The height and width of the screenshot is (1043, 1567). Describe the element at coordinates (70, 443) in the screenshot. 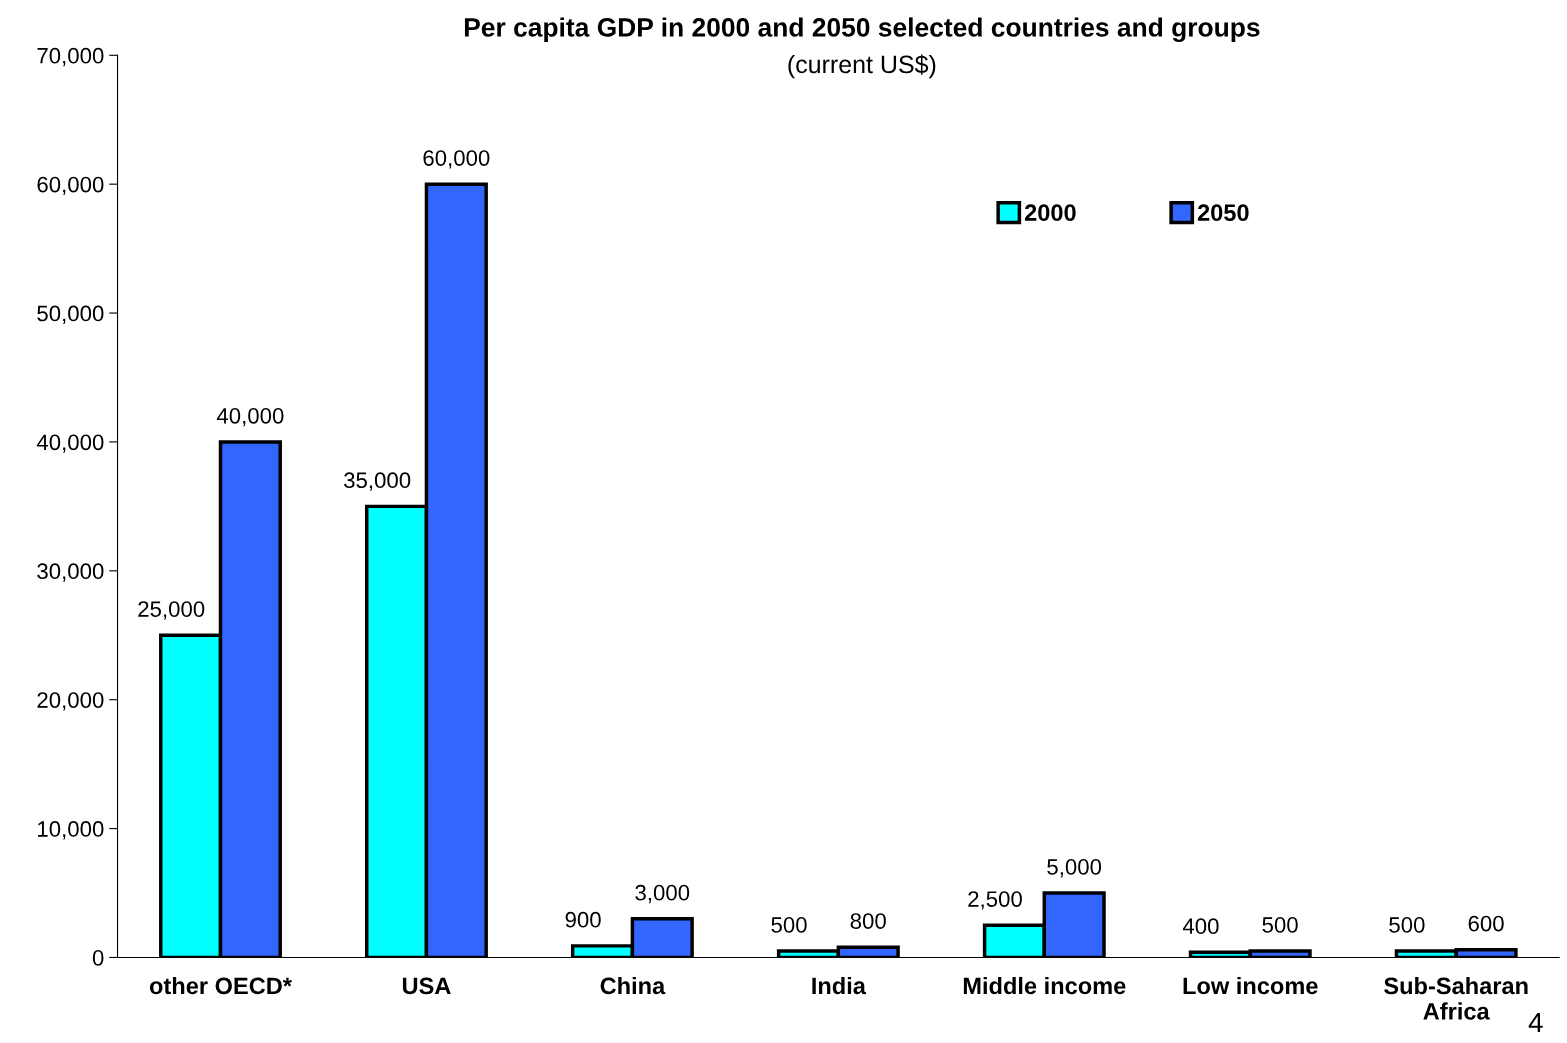

I see `y-tick-label: 40,000` at that location.